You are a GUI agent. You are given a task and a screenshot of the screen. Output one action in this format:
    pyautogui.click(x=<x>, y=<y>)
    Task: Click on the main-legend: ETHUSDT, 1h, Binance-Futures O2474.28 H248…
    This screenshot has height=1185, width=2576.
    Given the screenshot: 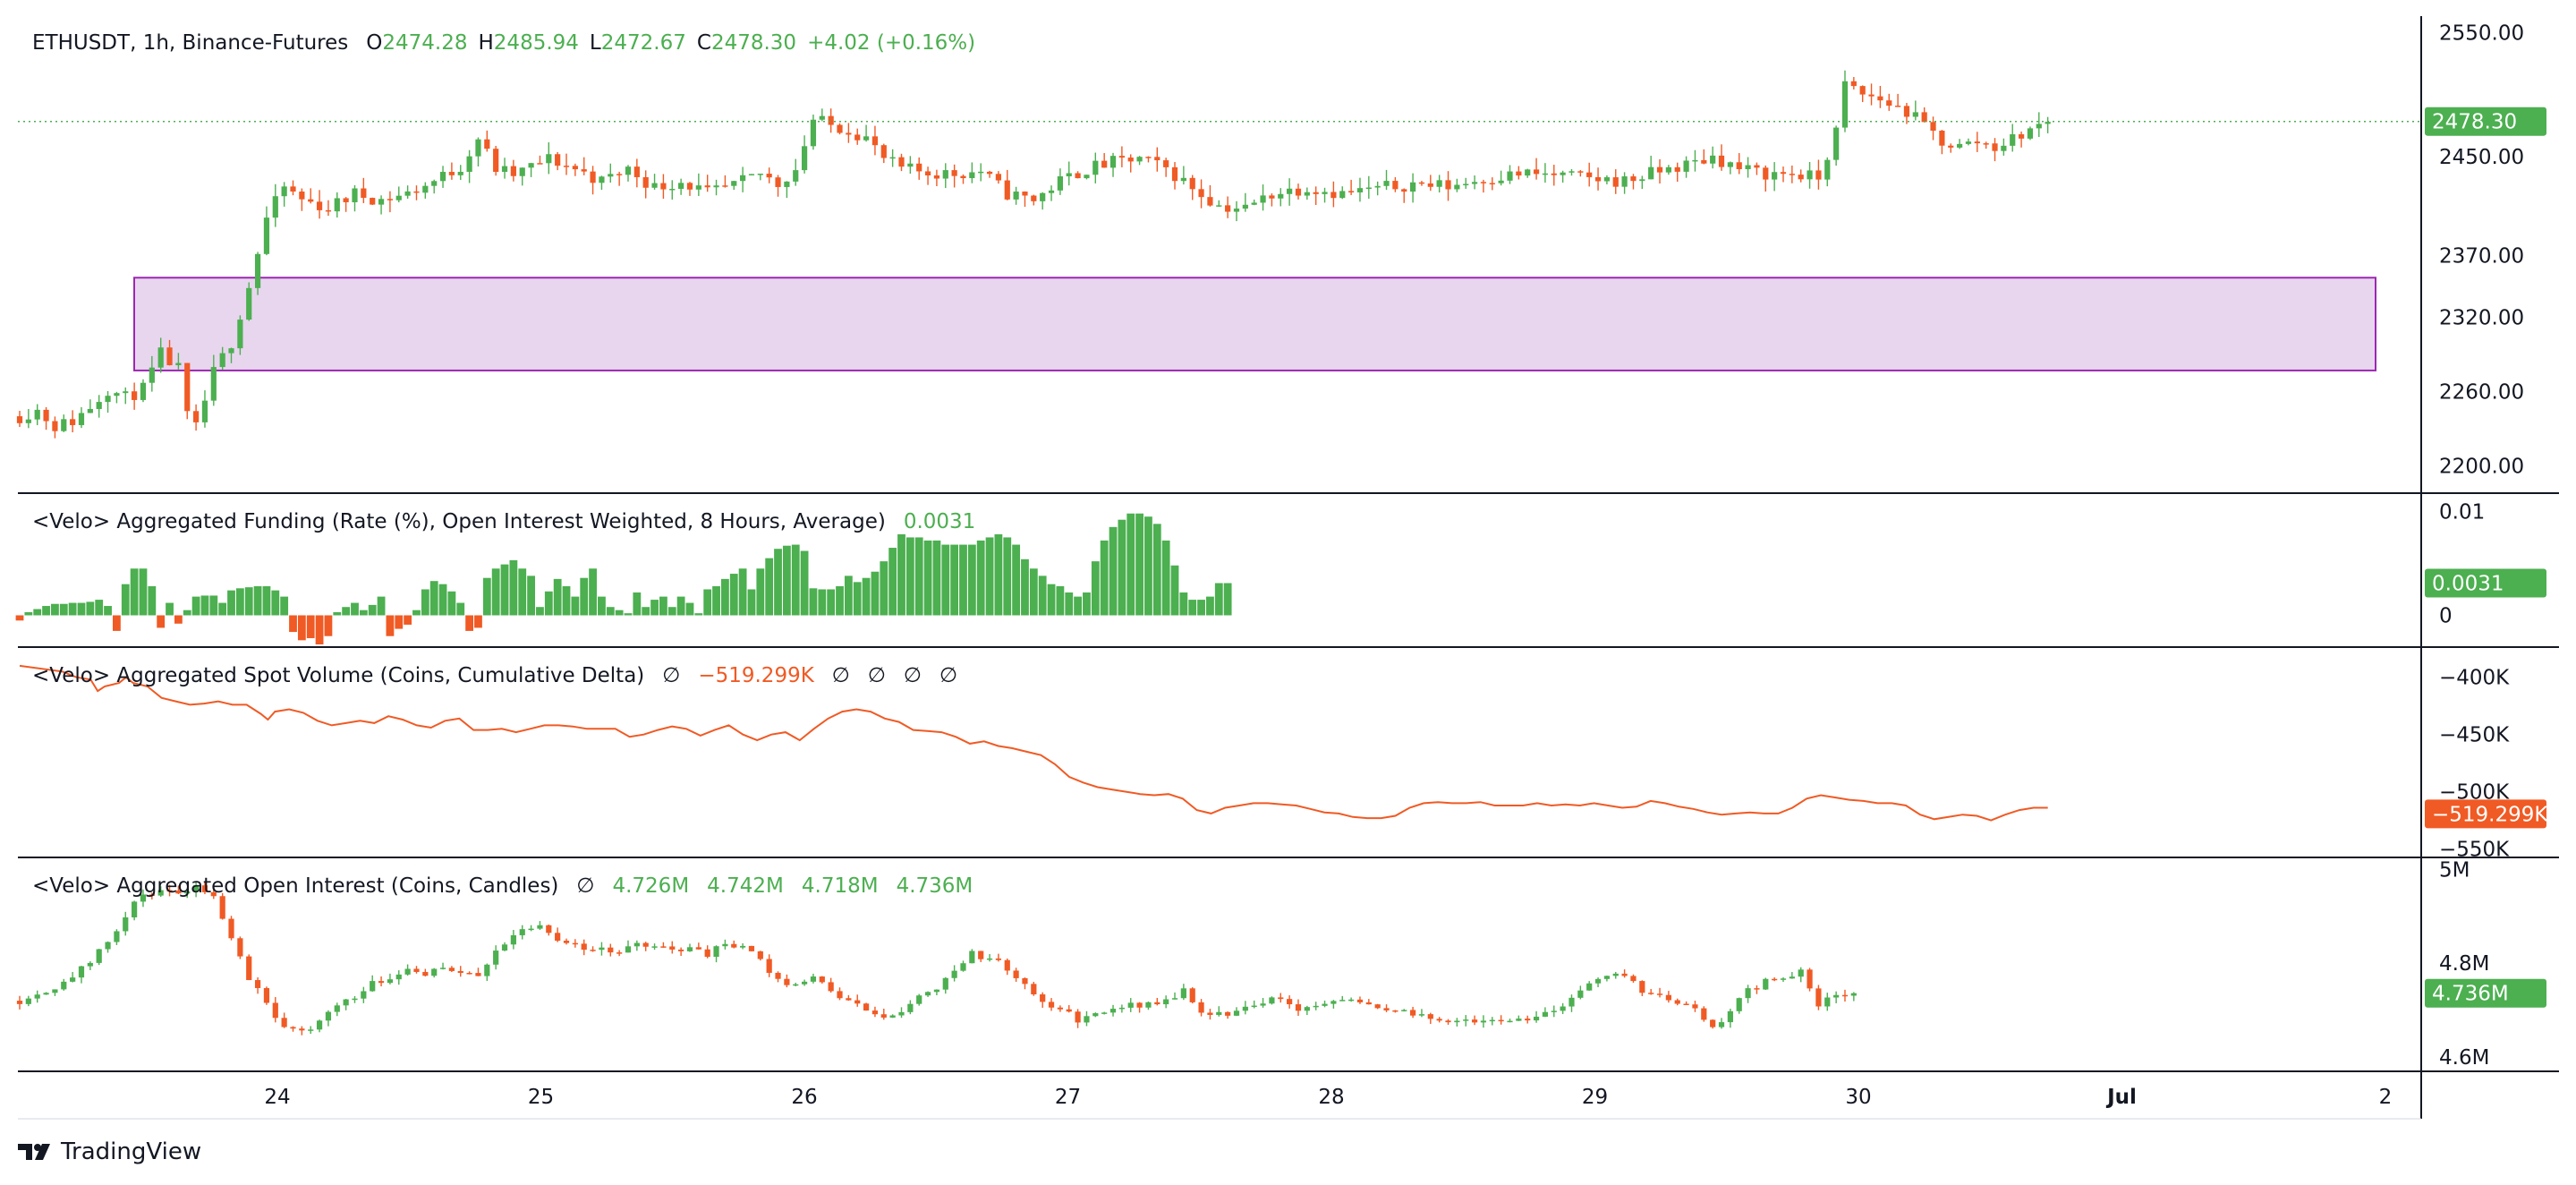 What is the action you would take?
    pyautogui.click(x=503, y=43)
    